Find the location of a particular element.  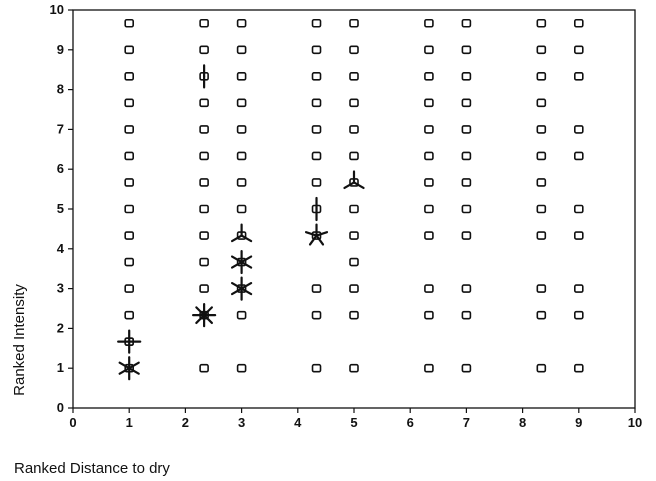

y-tick-label: 9 is located at coordinates (60, 49).